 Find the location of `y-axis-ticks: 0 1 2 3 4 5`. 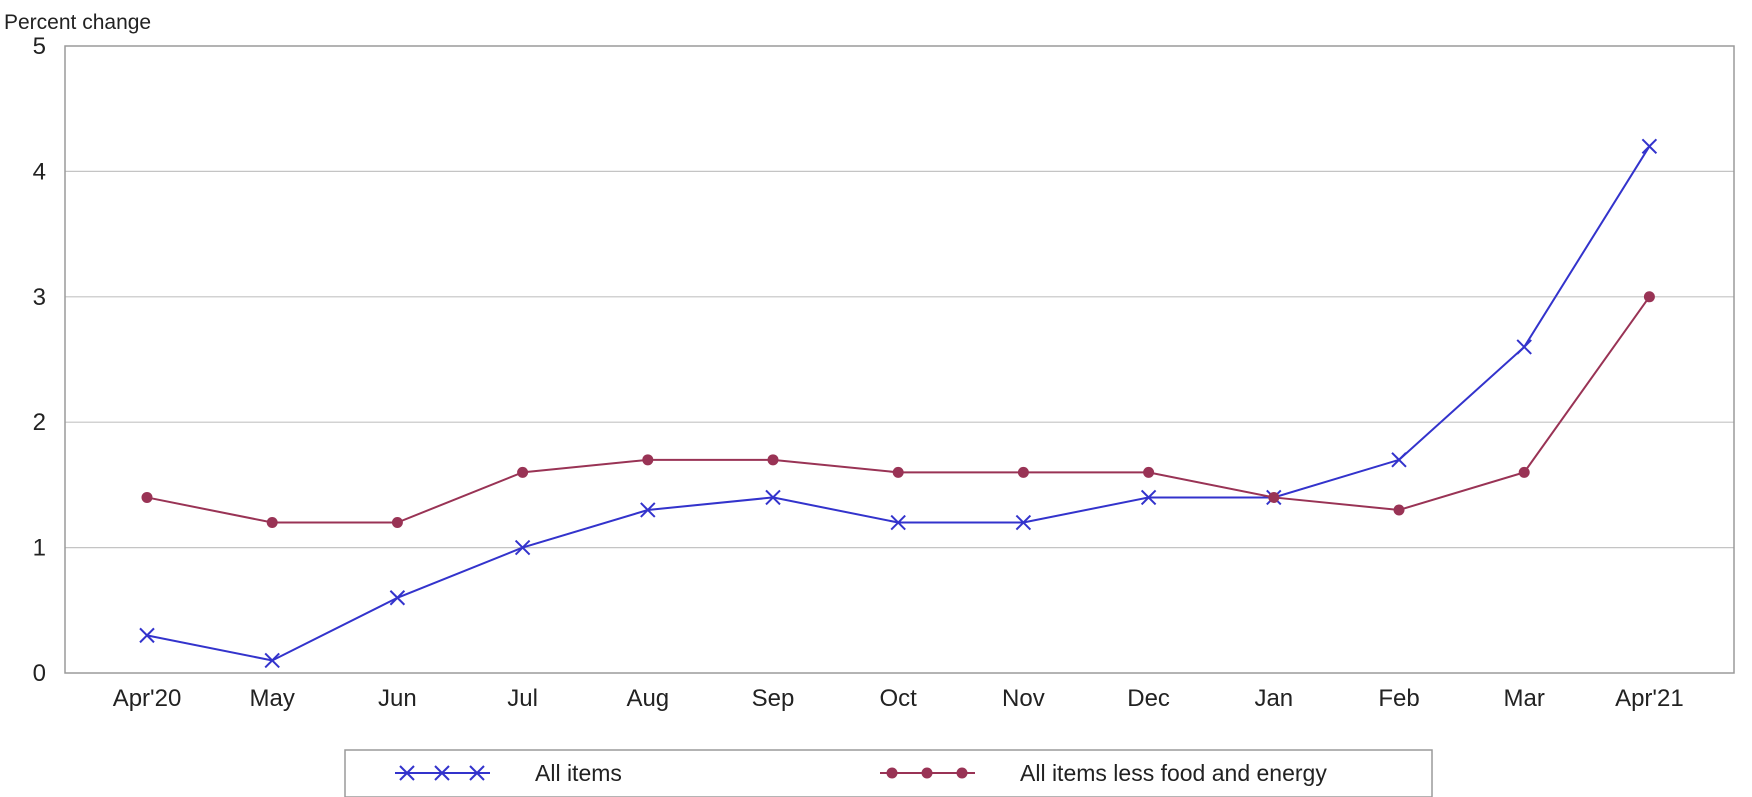

y-axis-ticks: 0 1 2 3 4 5 is located at coordinates (39, 360).